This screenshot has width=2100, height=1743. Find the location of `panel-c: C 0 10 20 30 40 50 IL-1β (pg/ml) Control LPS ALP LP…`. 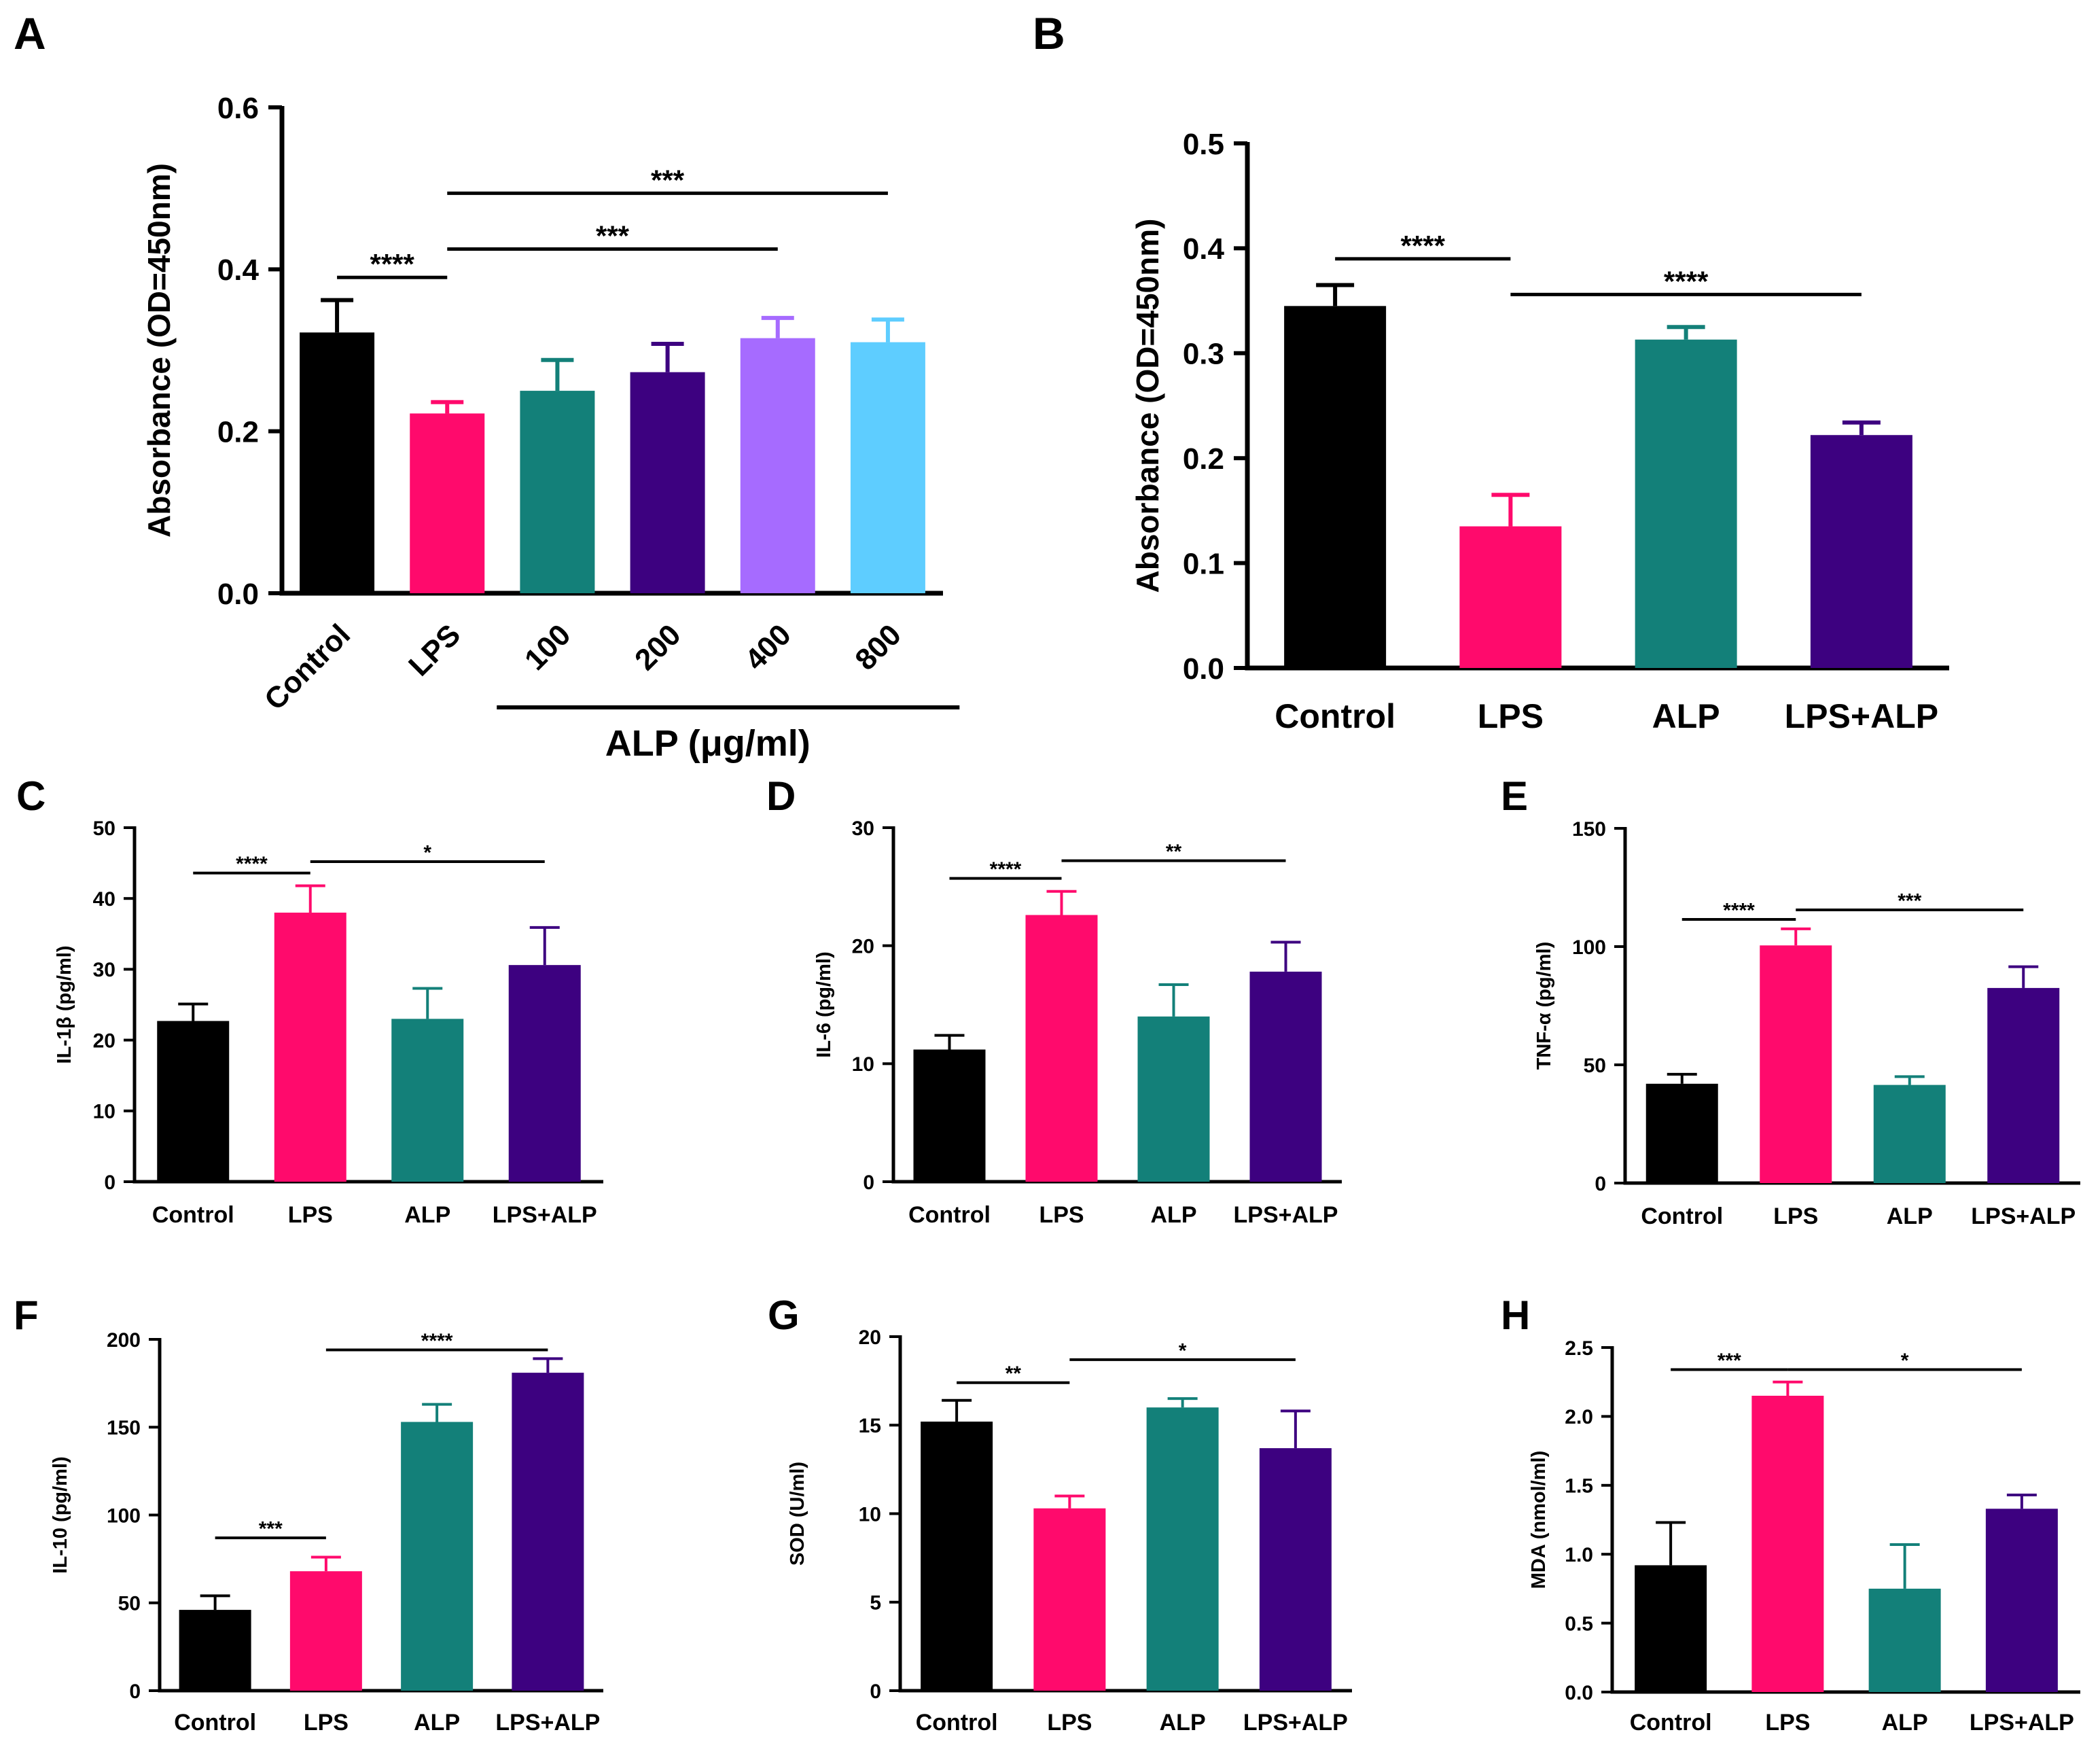

panel-c: C 0 10 20 30 40 50 IL-1β (pg/ml) Control LPS ALP LP… is located at coordinates (309, 1000).